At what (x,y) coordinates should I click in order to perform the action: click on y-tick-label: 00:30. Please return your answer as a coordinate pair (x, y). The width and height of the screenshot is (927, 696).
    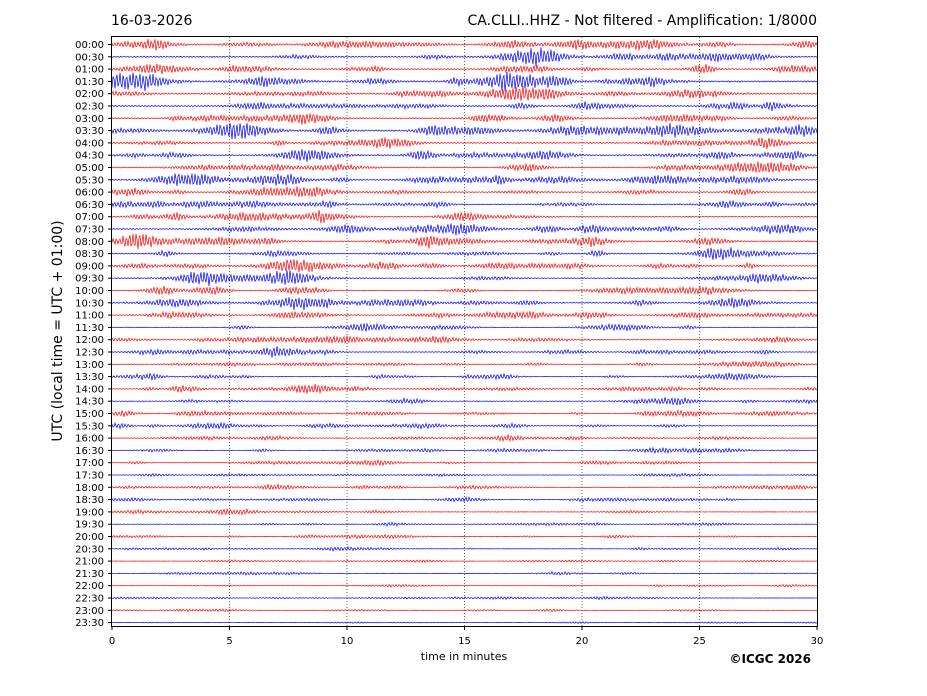
    Looking at the image, I should click on (89, 57).